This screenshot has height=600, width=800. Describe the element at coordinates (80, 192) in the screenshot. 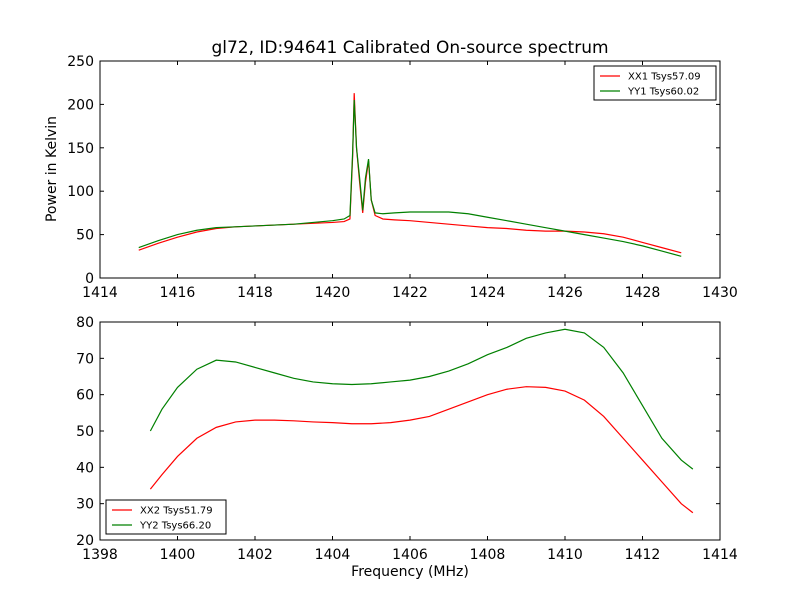

I see `y-tick-label: 100` at that location.